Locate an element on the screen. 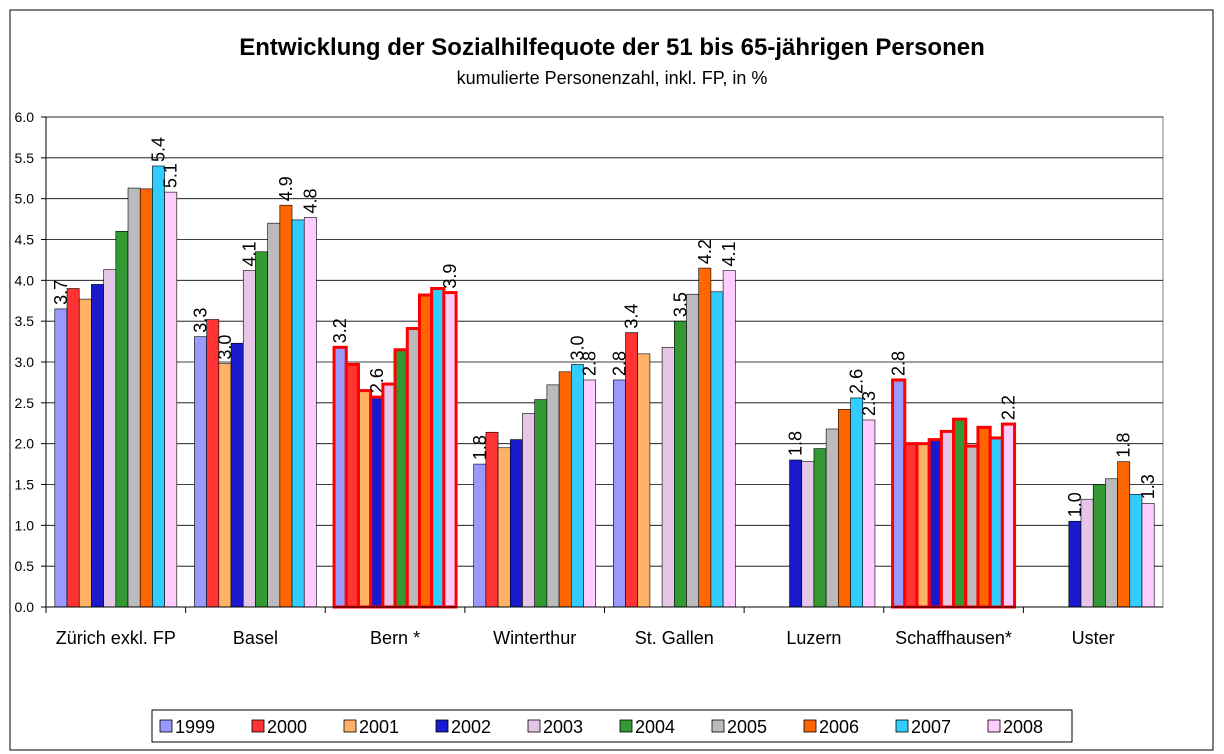 This screenshot has width=1224, height=754. legend-label: 1999 is located at coordinates (195, 727).